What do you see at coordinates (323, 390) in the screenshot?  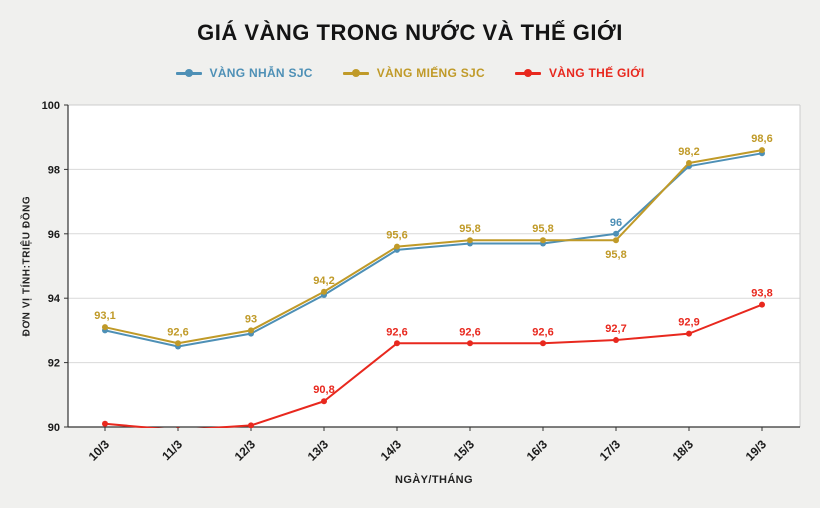 I see `data-label-vang-the-gioi: 90,8` at bounding box center [323, 390].